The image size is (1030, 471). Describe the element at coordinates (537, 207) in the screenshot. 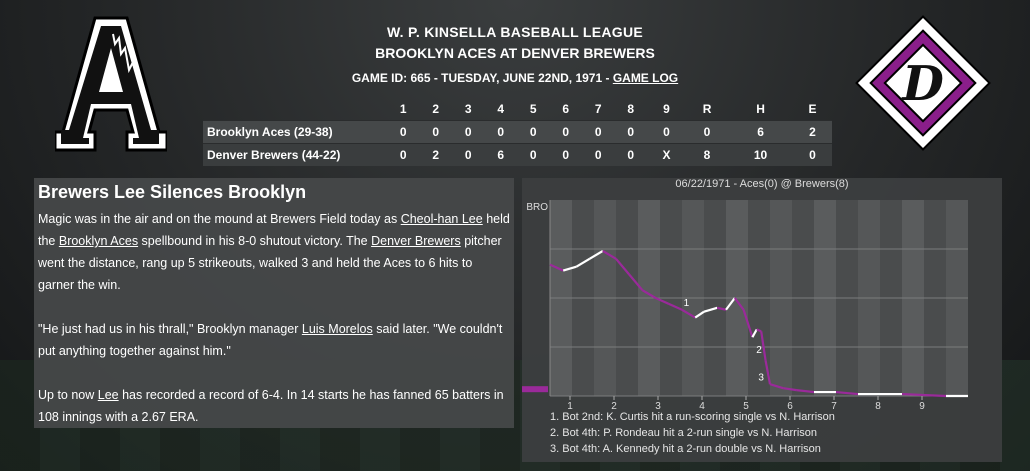

I see `y-top-label: BRO` at that location.